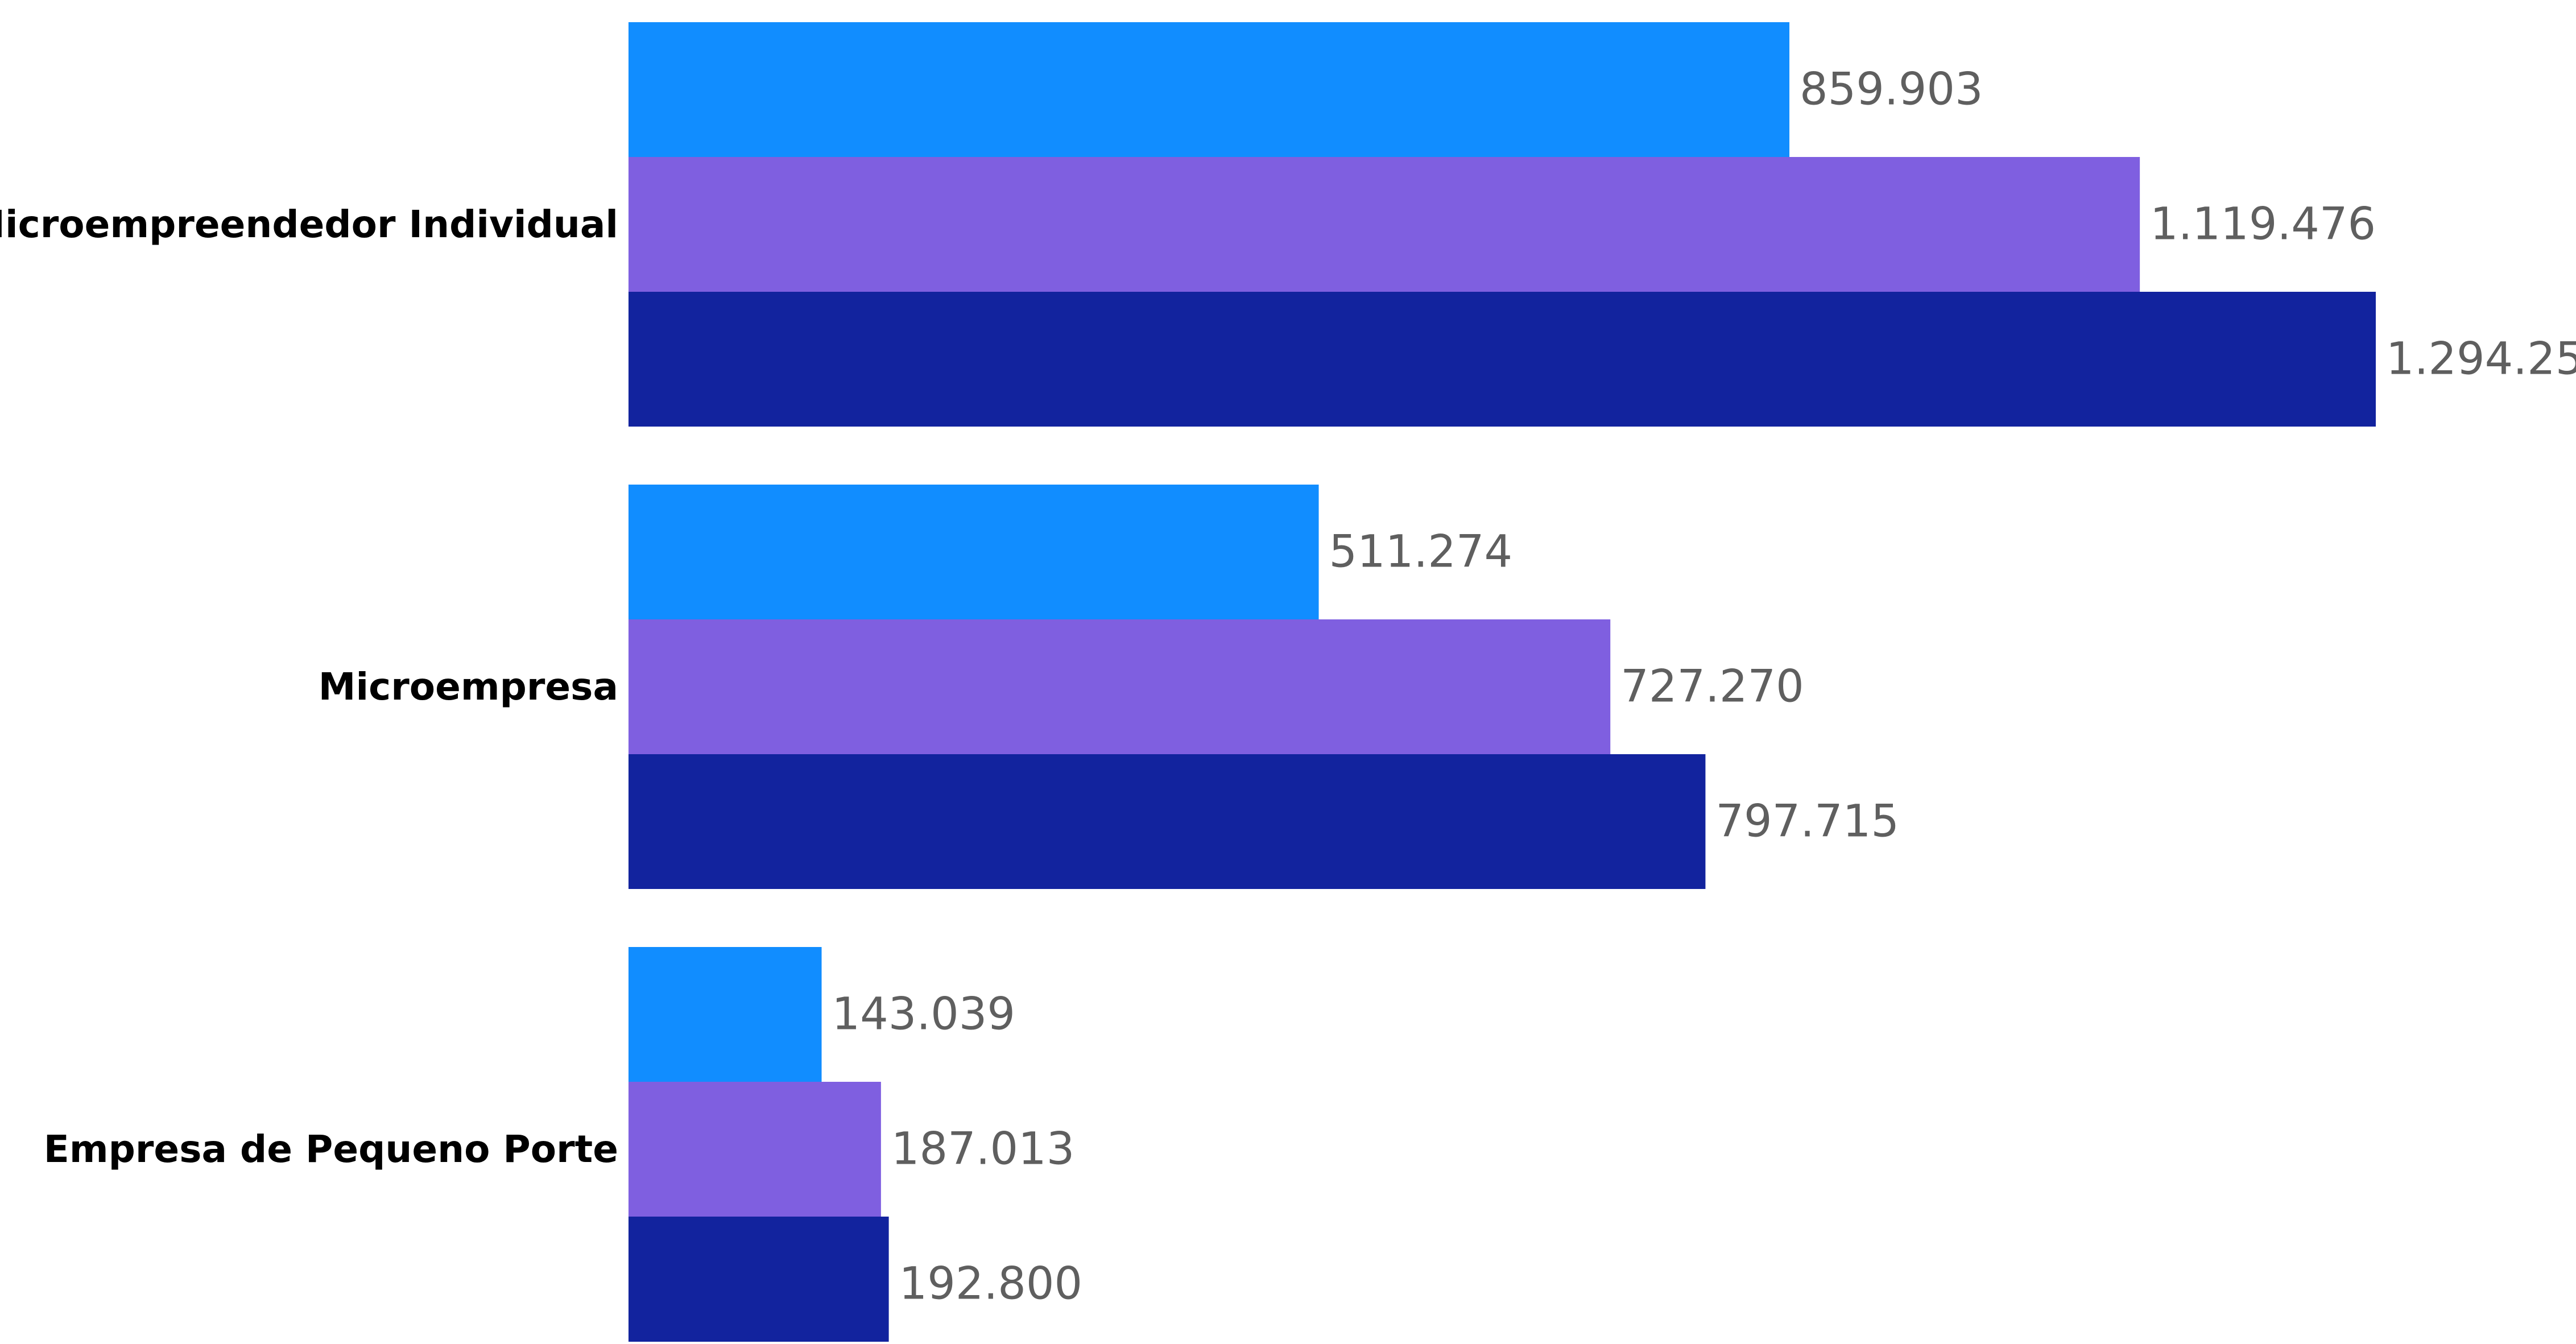  Describe the element at coordinates (1421, 552) in the screenshot. I see `data-label: 511.274` at that location.